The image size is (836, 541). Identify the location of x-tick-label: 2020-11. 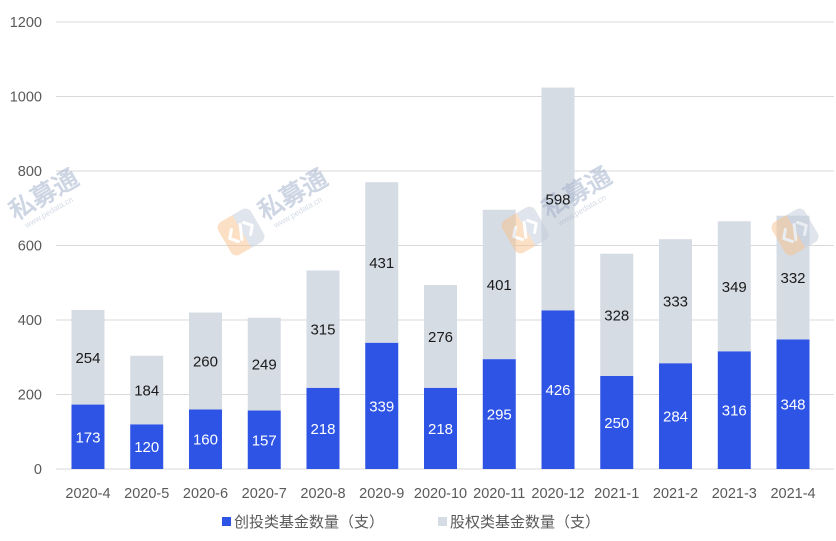
(499, 494).